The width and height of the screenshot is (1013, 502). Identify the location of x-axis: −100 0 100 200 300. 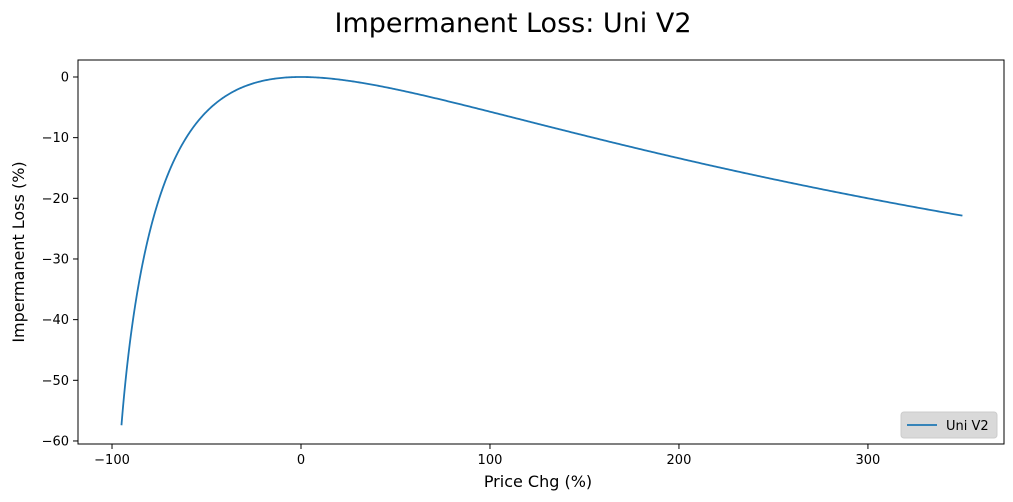
(487, 456).